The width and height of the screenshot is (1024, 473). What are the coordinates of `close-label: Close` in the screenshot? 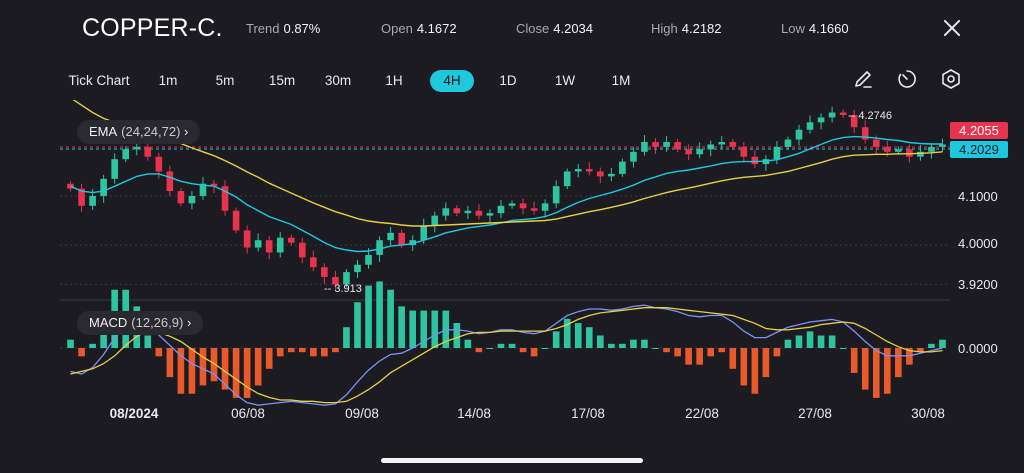 It's located at (533, 28).